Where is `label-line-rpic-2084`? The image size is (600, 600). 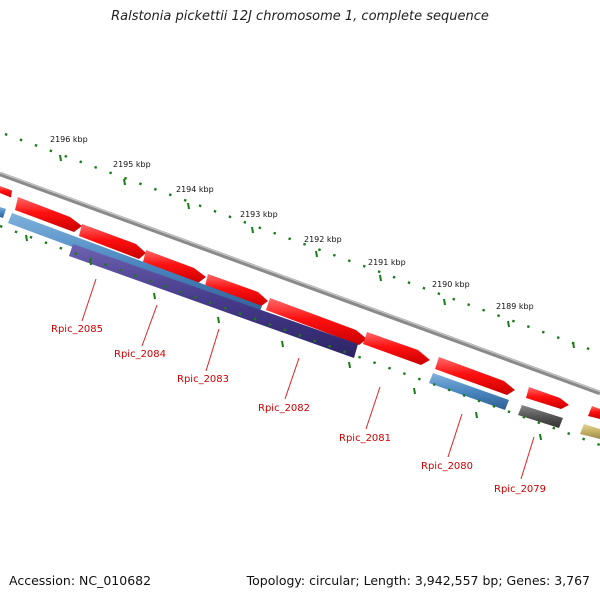 label-line-rpic-2084 is located at coordinates (149, 325).